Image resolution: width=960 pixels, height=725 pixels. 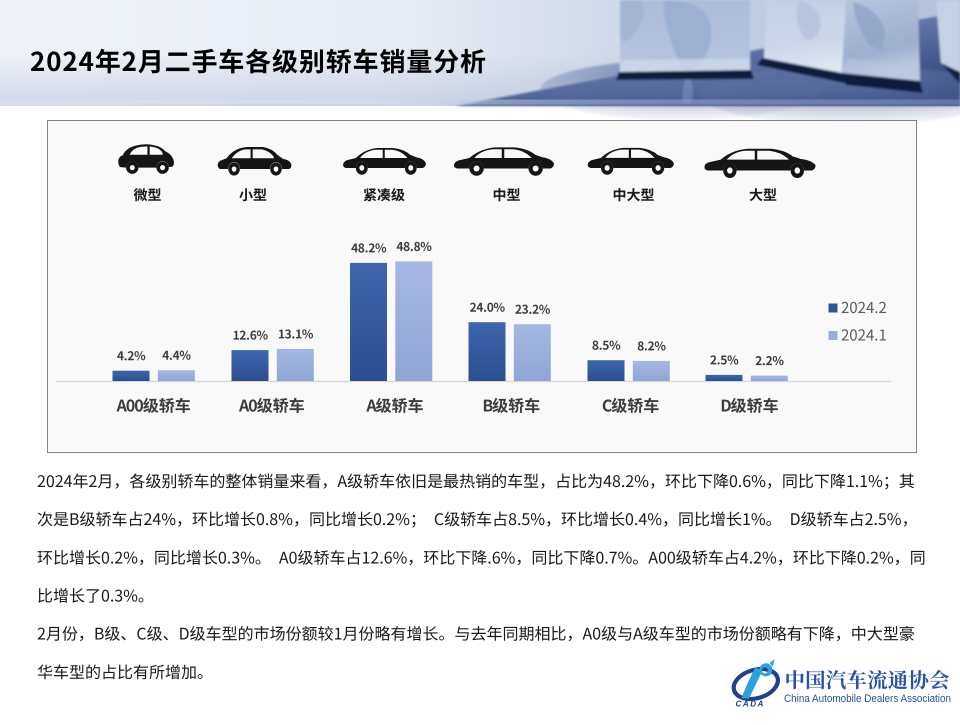 I want to click on svg-text:China Automobile Dealers Assoc: China Automobile Dealers Association, so click(x=867, y=699).